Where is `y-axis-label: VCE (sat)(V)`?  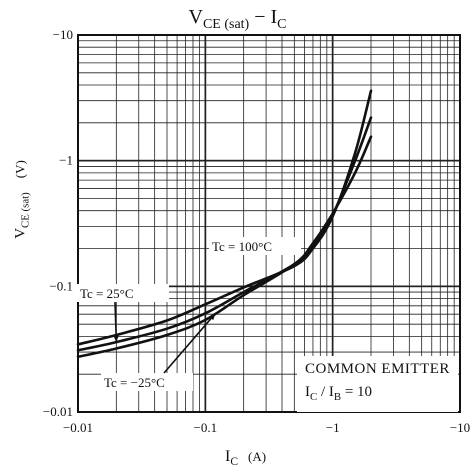
y-axis-label: VCE (sat)(V) is located at coordinates (22, 199).